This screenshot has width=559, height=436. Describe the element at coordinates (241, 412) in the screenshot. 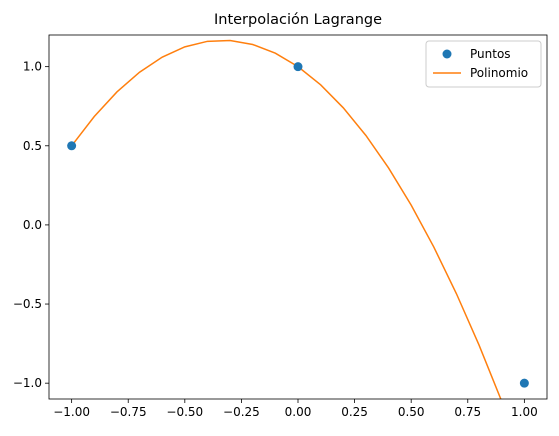

I see `x-tick-label: −0.25` at that location.